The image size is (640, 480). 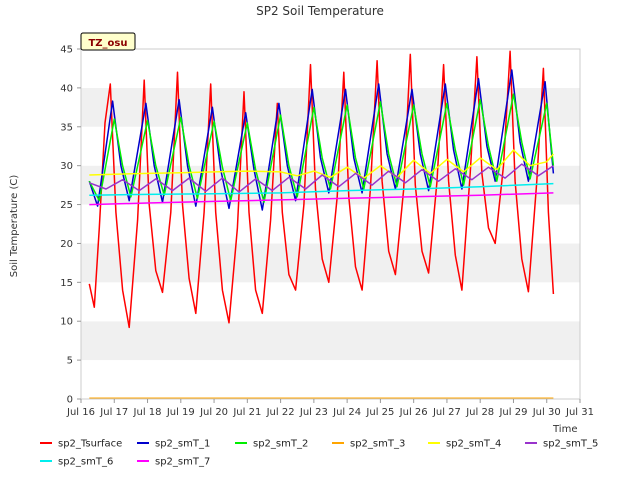 I want to click on station-tag-label: TZ_osu, so click(x=107, y=43).